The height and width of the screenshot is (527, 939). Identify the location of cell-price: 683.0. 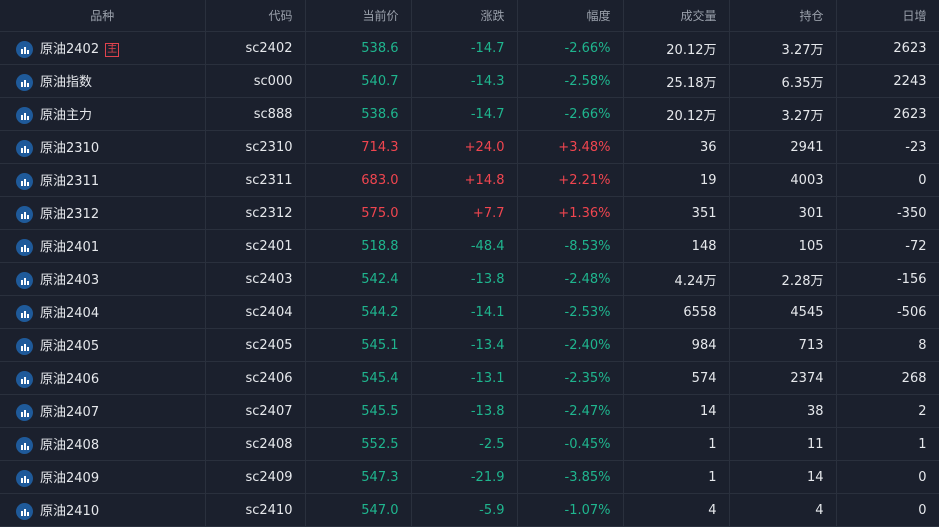
(358, 180).